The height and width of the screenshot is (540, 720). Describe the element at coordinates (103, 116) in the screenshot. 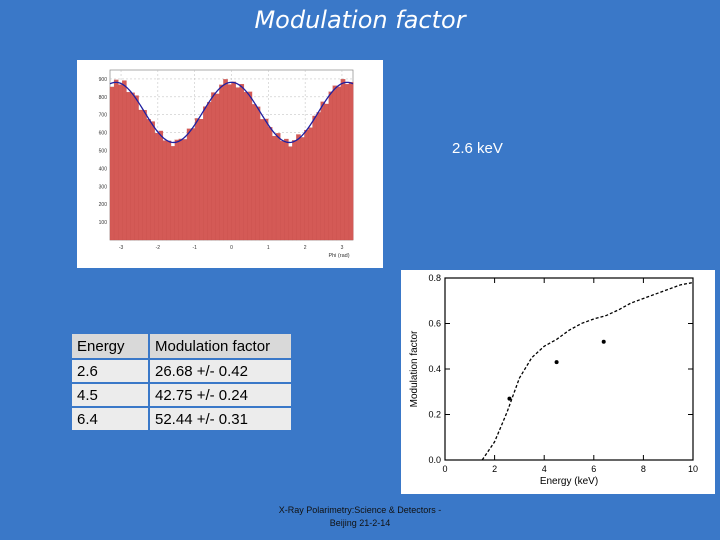

I see `histogram-y-tick-label: 700` at that location.